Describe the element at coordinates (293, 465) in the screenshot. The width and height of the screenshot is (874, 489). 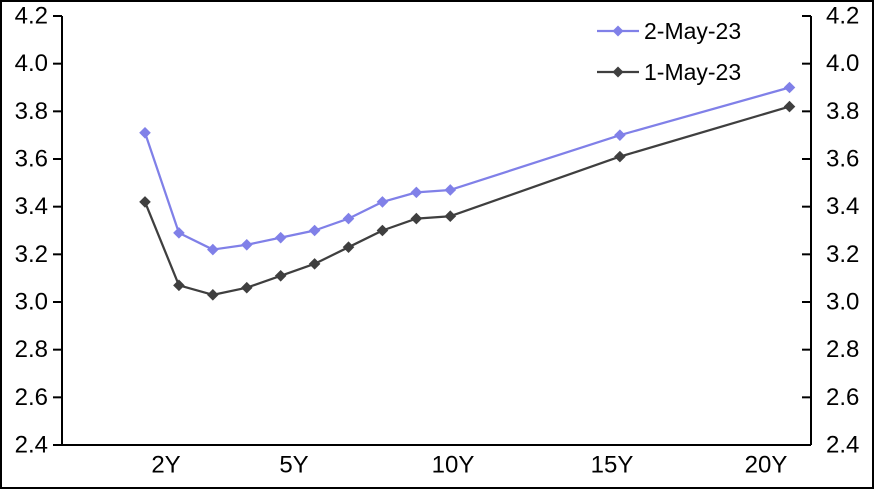
I see `x-tick-label: 5Y` at that location.